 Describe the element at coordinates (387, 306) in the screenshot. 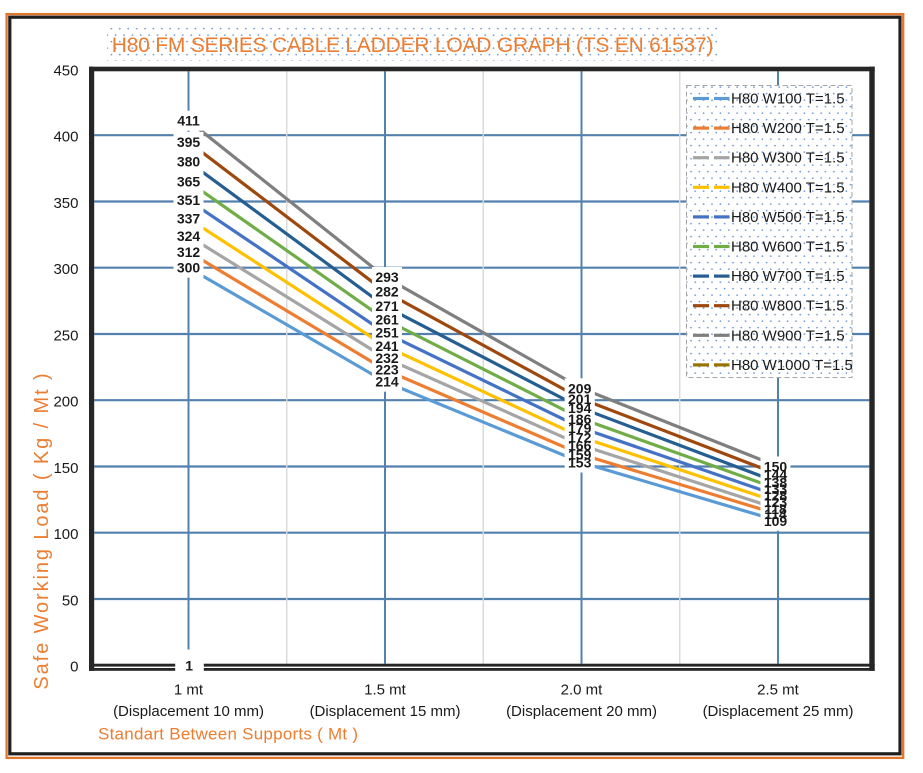

I see `svg-text: 271` at that location.